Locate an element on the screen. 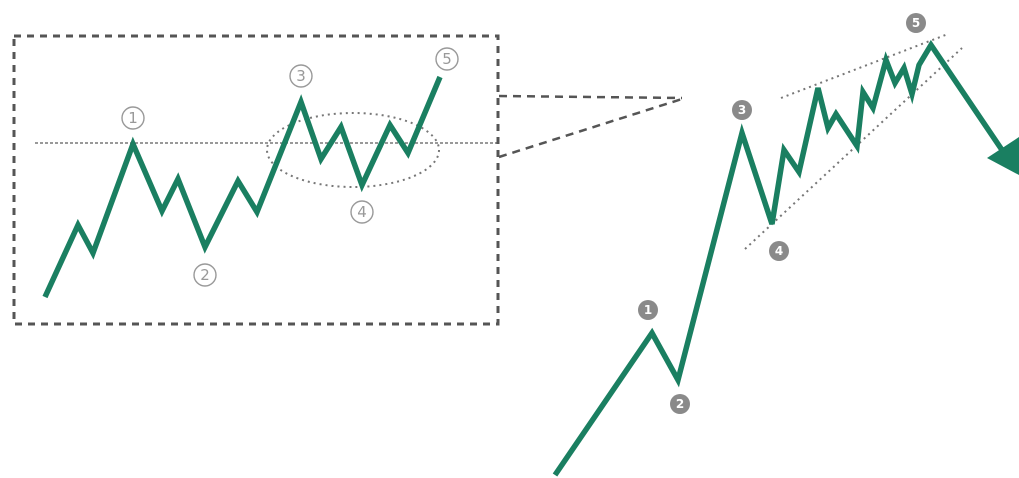  wedge-upper-line is located at coordinates (864, 66).